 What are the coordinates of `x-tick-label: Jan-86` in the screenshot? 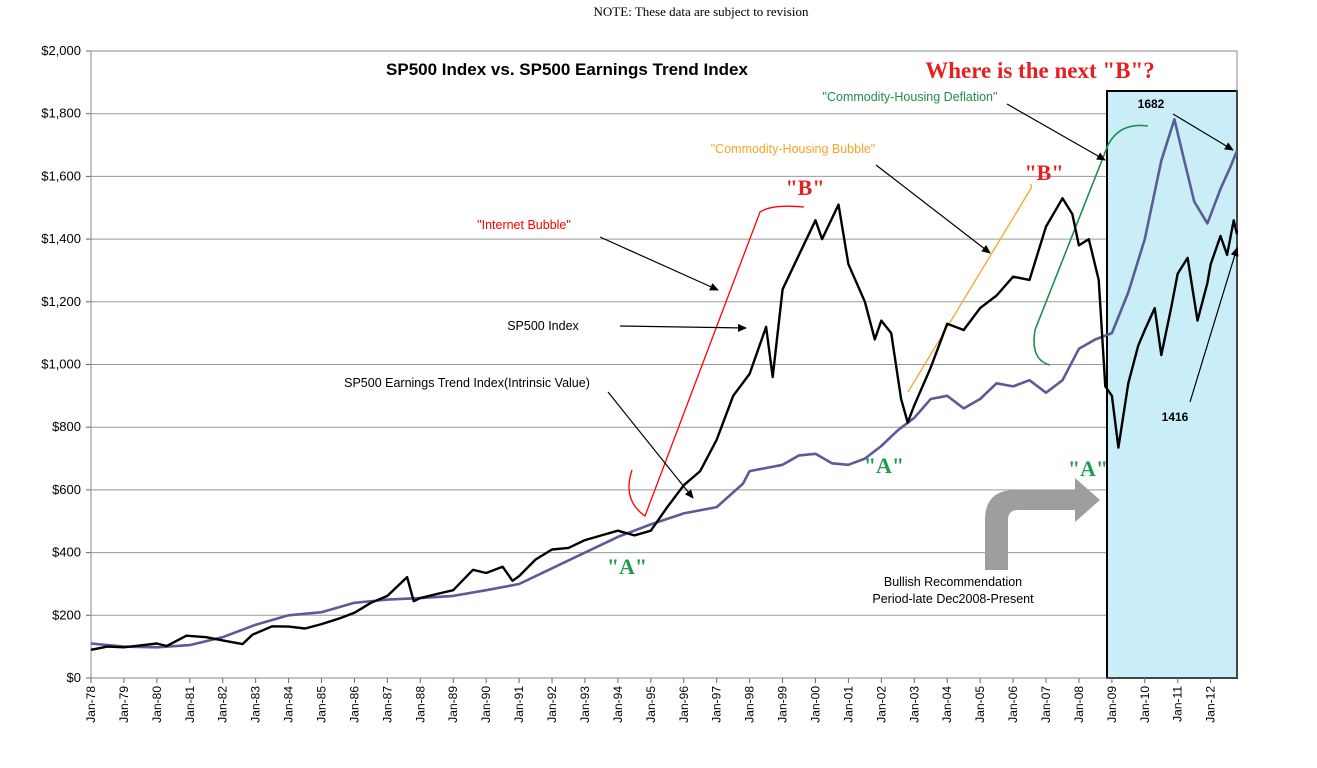 It's located at (354, 704).